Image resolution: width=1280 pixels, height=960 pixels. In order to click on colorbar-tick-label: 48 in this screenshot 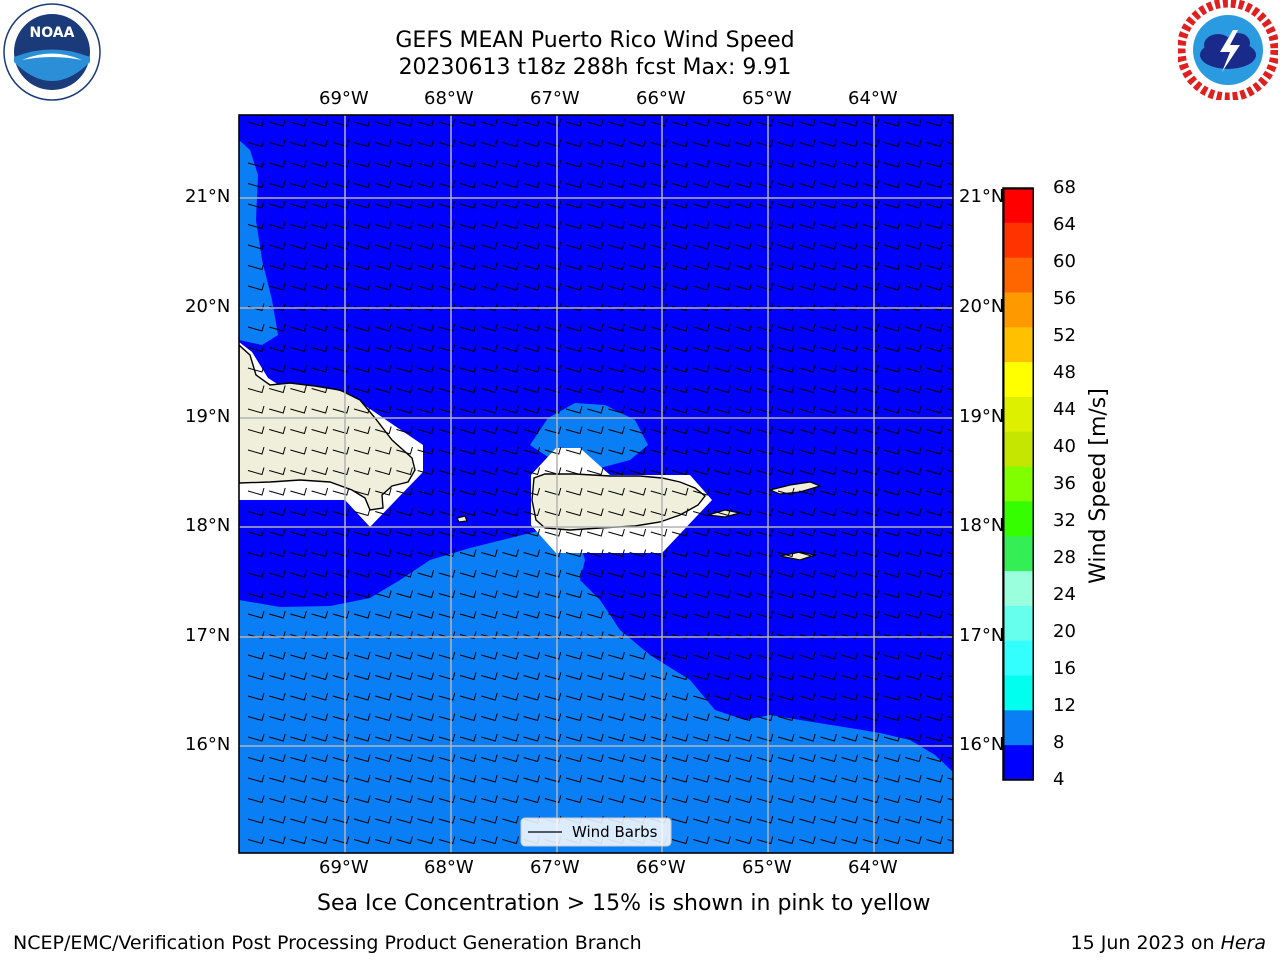, I will do `click(1064, 372)`.